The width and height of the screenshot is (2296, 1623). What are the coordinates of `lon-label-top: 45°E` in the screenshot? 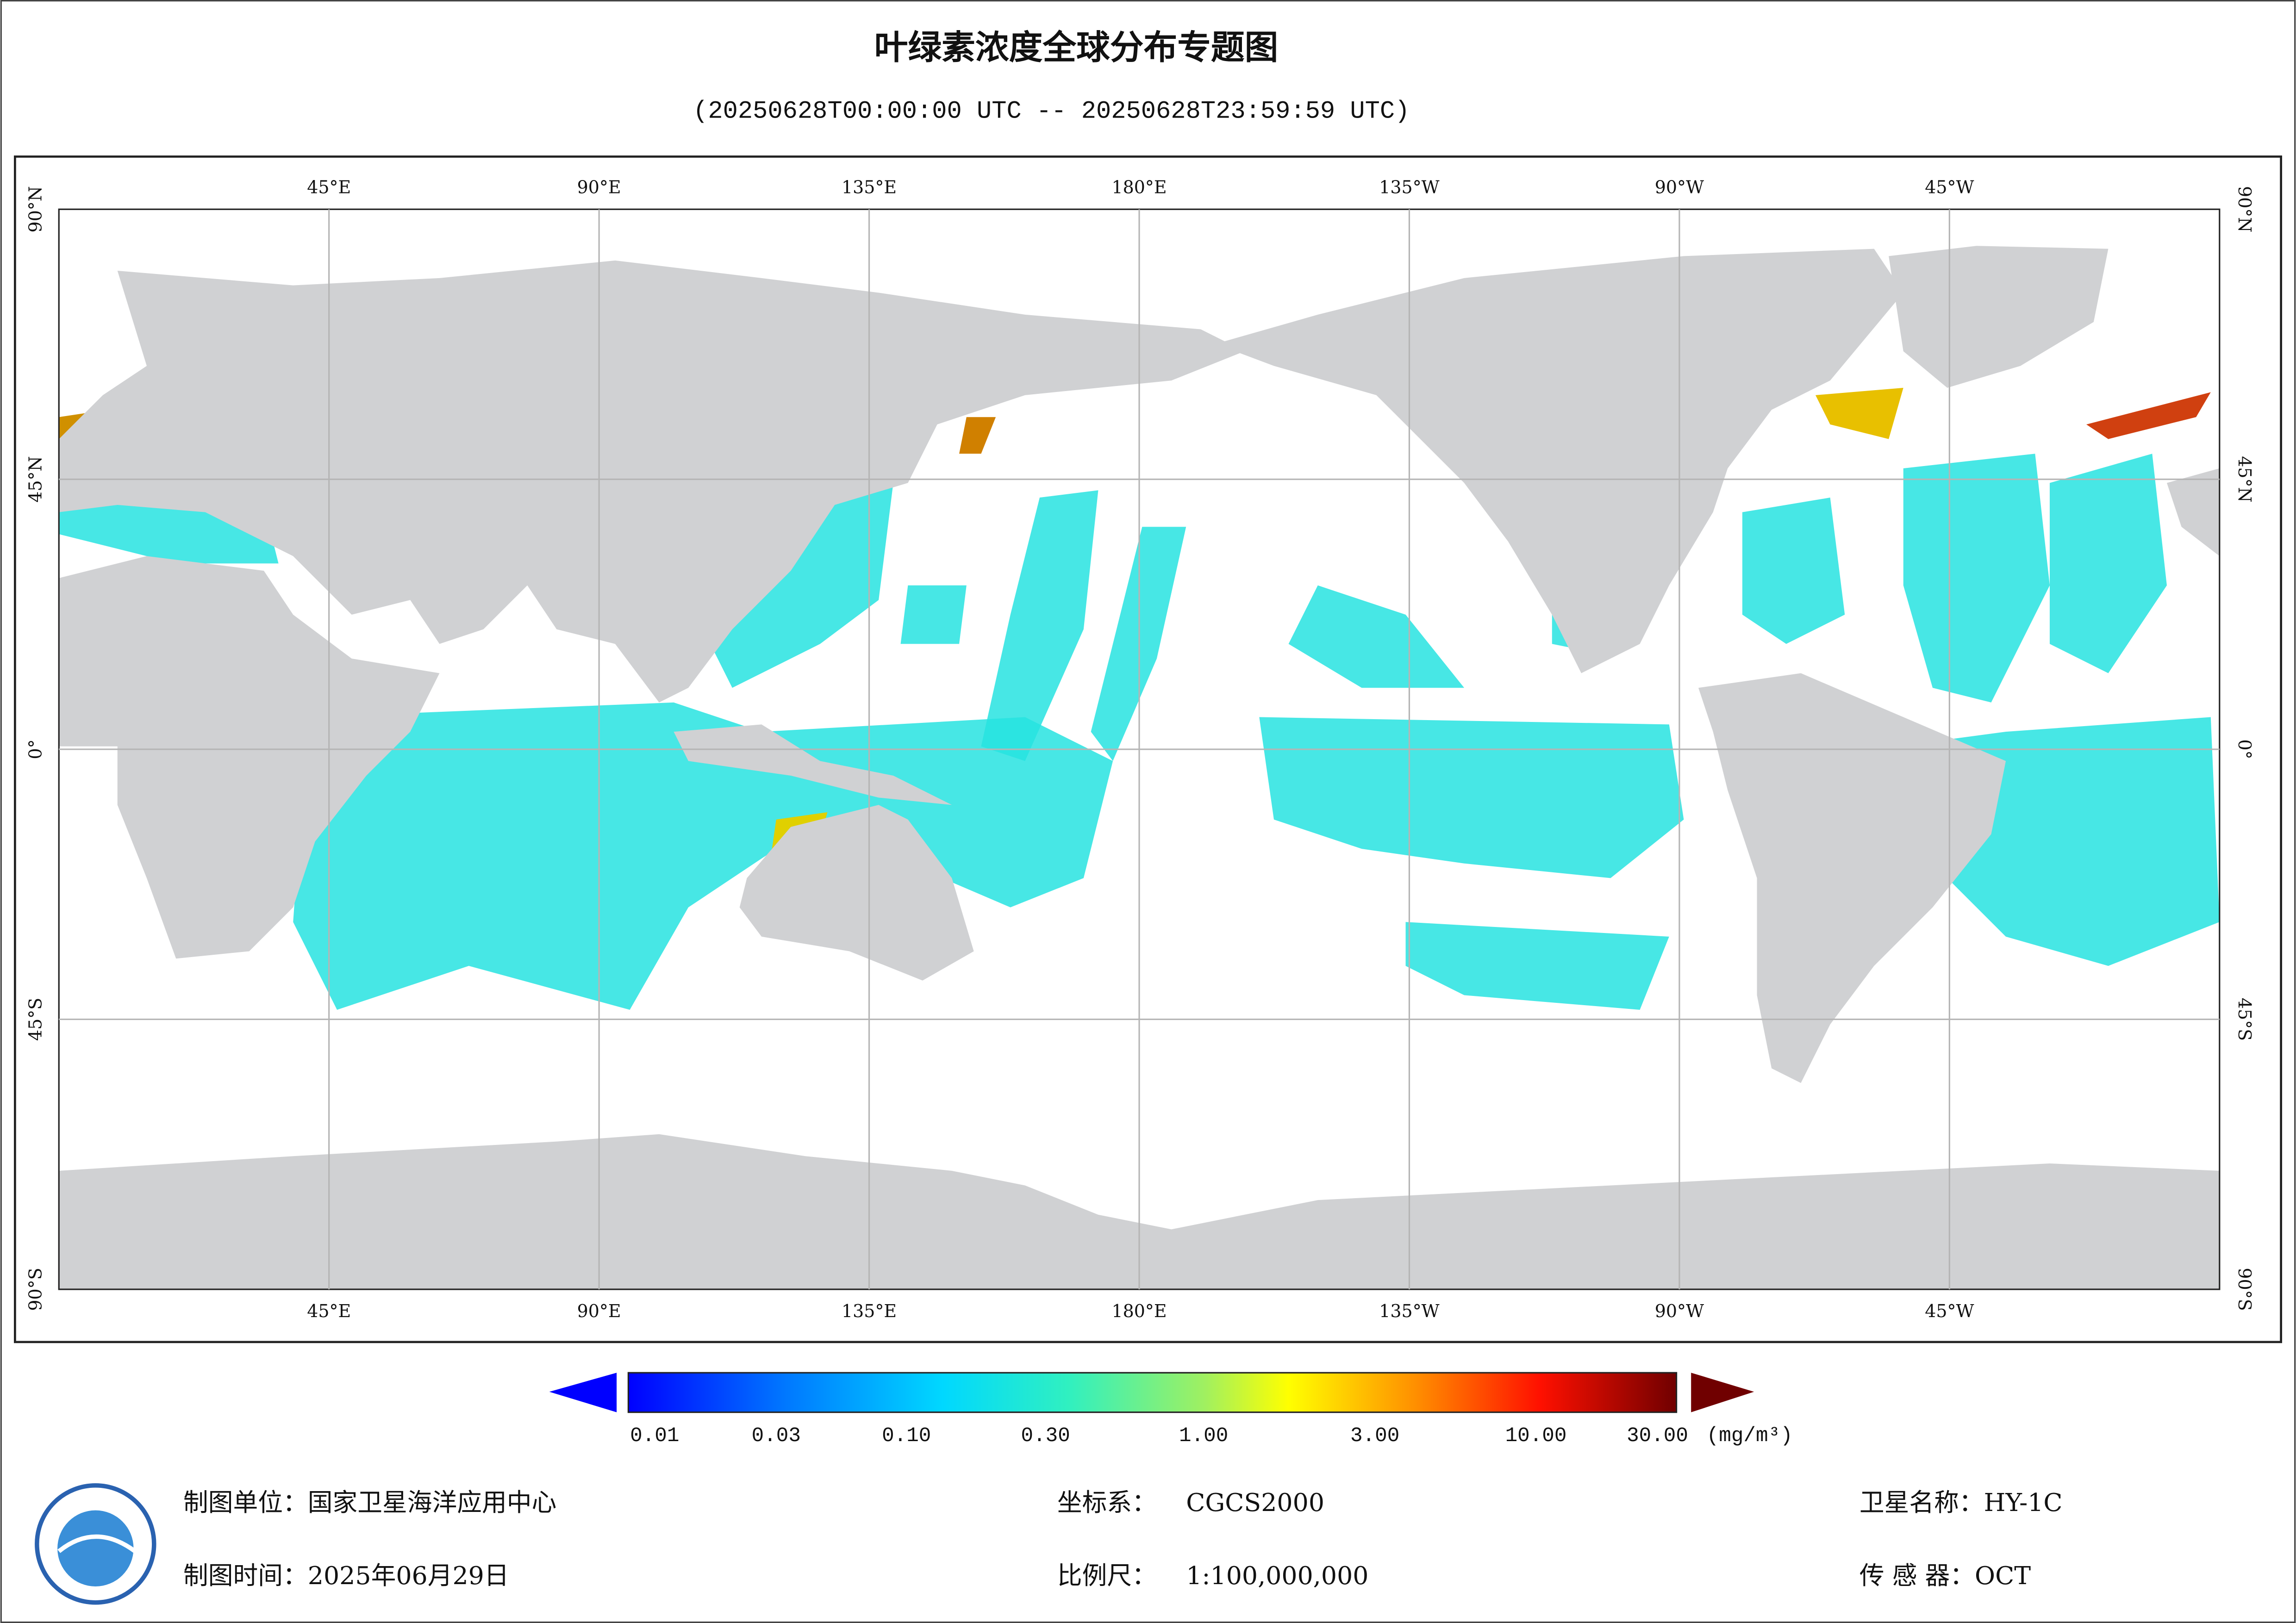 It's located at (329, 187).